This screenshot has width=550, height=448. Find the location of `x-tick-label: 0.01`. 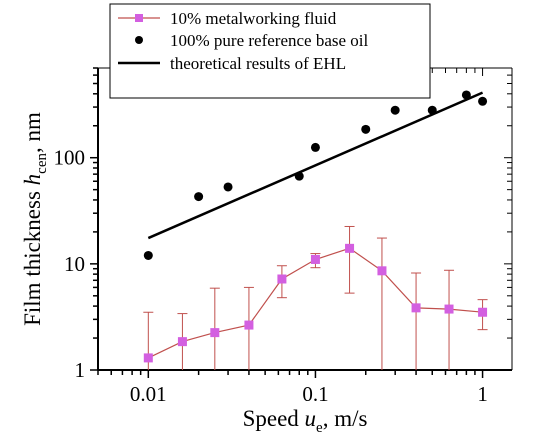

x-tick-label: 0.01 is located at coordinates (148, 394).